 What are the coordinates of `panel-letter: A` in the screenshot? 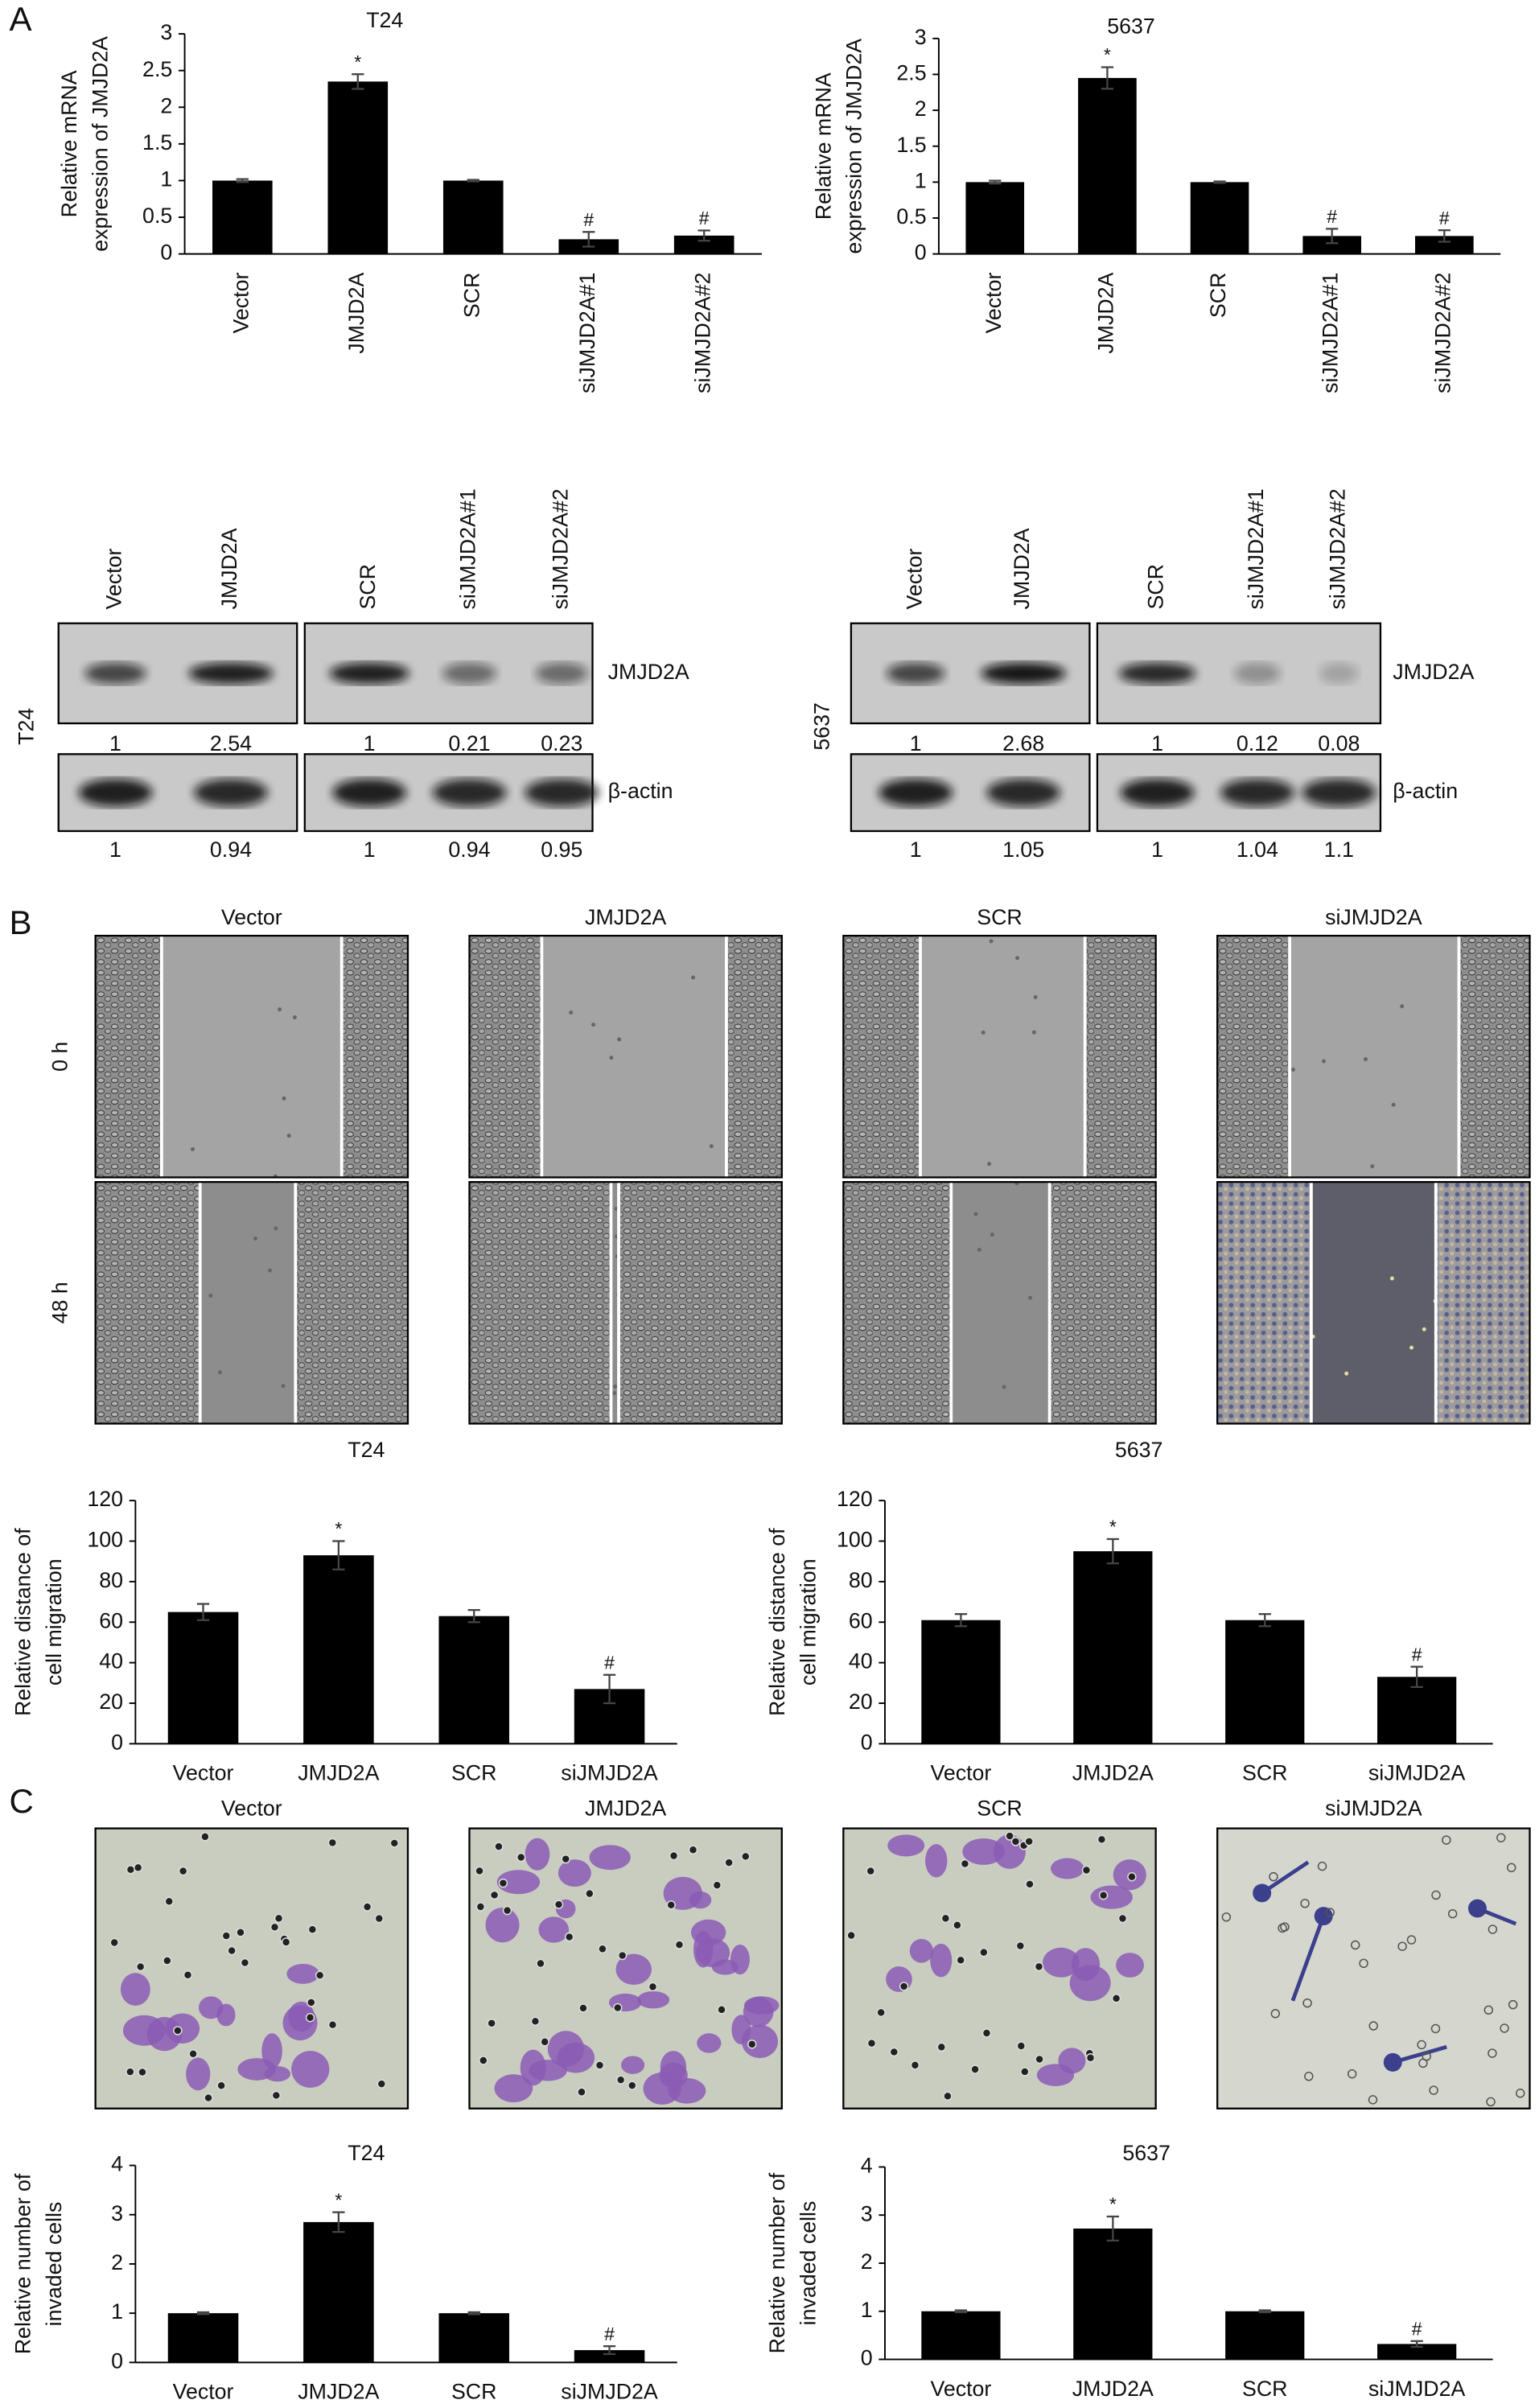 It's located at (21, 19).